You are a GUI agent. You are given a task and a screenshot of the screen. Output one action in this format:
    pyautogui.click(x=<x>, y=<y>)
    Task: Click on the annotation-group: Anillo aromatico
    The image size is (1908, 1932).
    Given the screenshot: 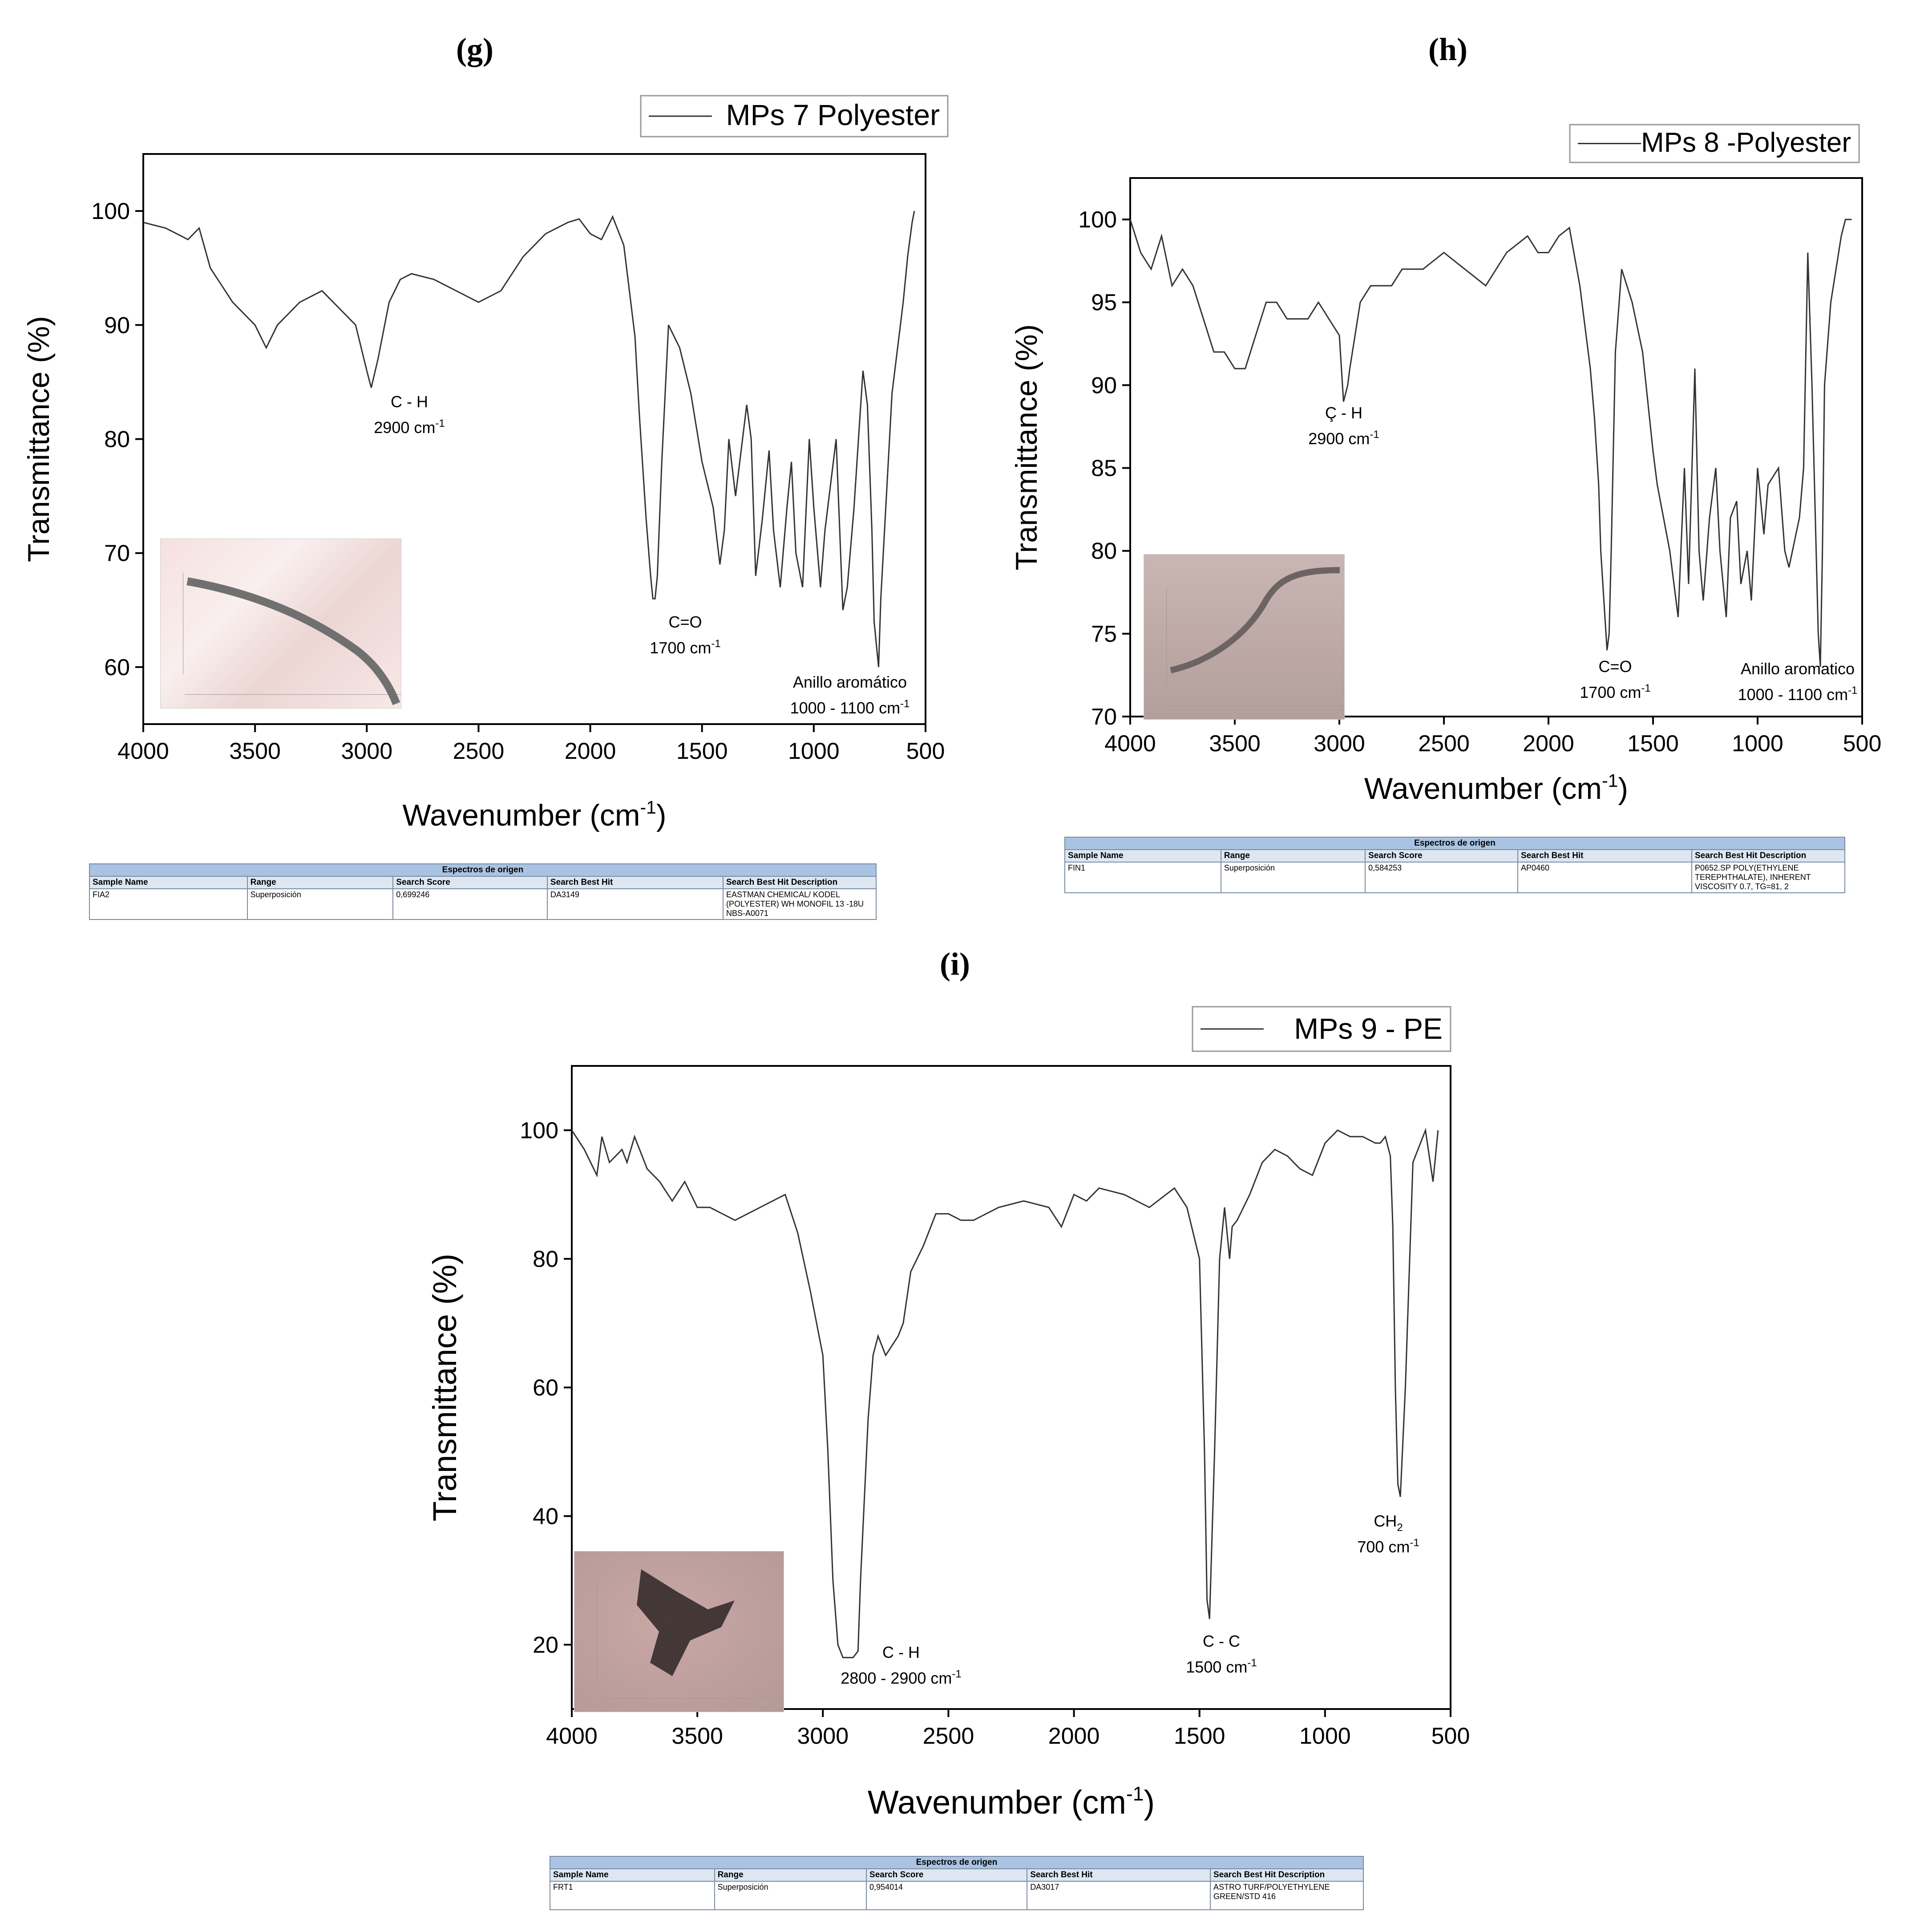 What is the action you would take?
    pyautogui.click(x=1798, y=669)
    